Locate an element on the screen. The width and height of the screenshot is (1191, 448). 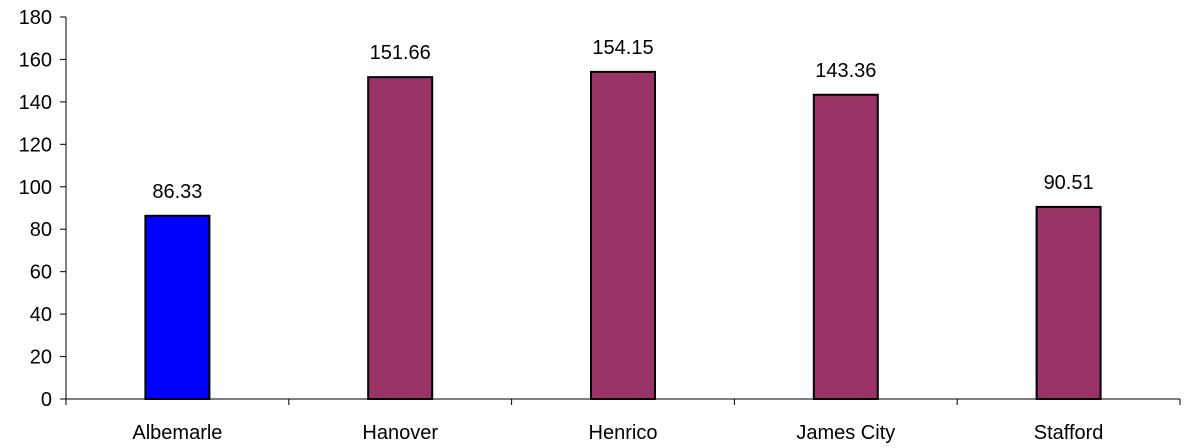
y-tick-label: 60 is located at coordinates (41, 273).